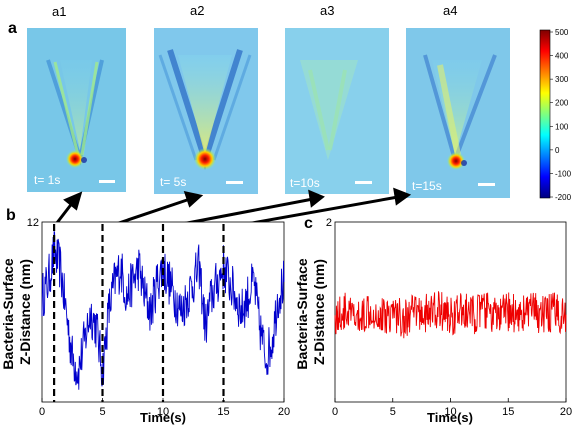 The image size is (575, 436). Describe the element at coordinates (563, 173) in the screenshot. I see `colorbar-tick-label: -100` at that location.